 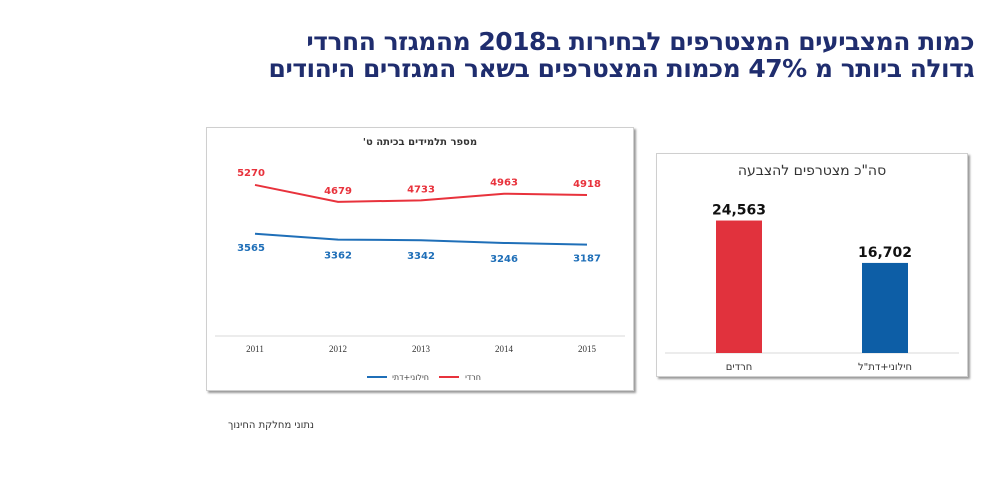 I want to click on chart-title: סה"כ מצטרפים להצבעה, so click(x=812, y=171).